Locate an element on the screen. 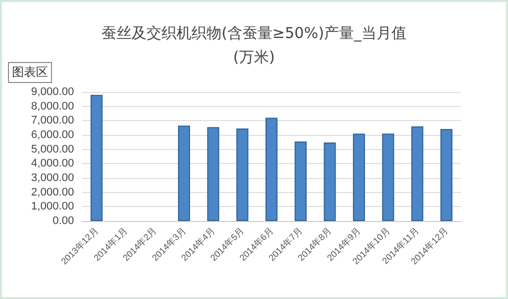 Image resolution: width=508 pixels, height=299 pixels. chart-title: 蚕丝及交织机织物(含蚕量≥50%)产量_当月值 (万米) is located at coordinates (254, 45).